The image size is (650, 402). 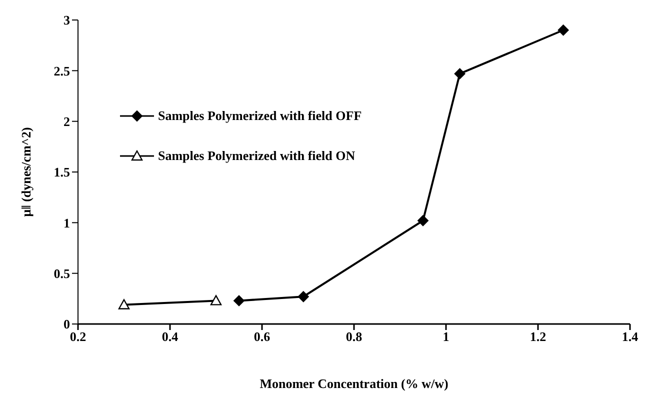 What do you see at coordinates (67, 324) in the screenshot?
I see `y-tick-label: 0` at bounding box center [67, 324].